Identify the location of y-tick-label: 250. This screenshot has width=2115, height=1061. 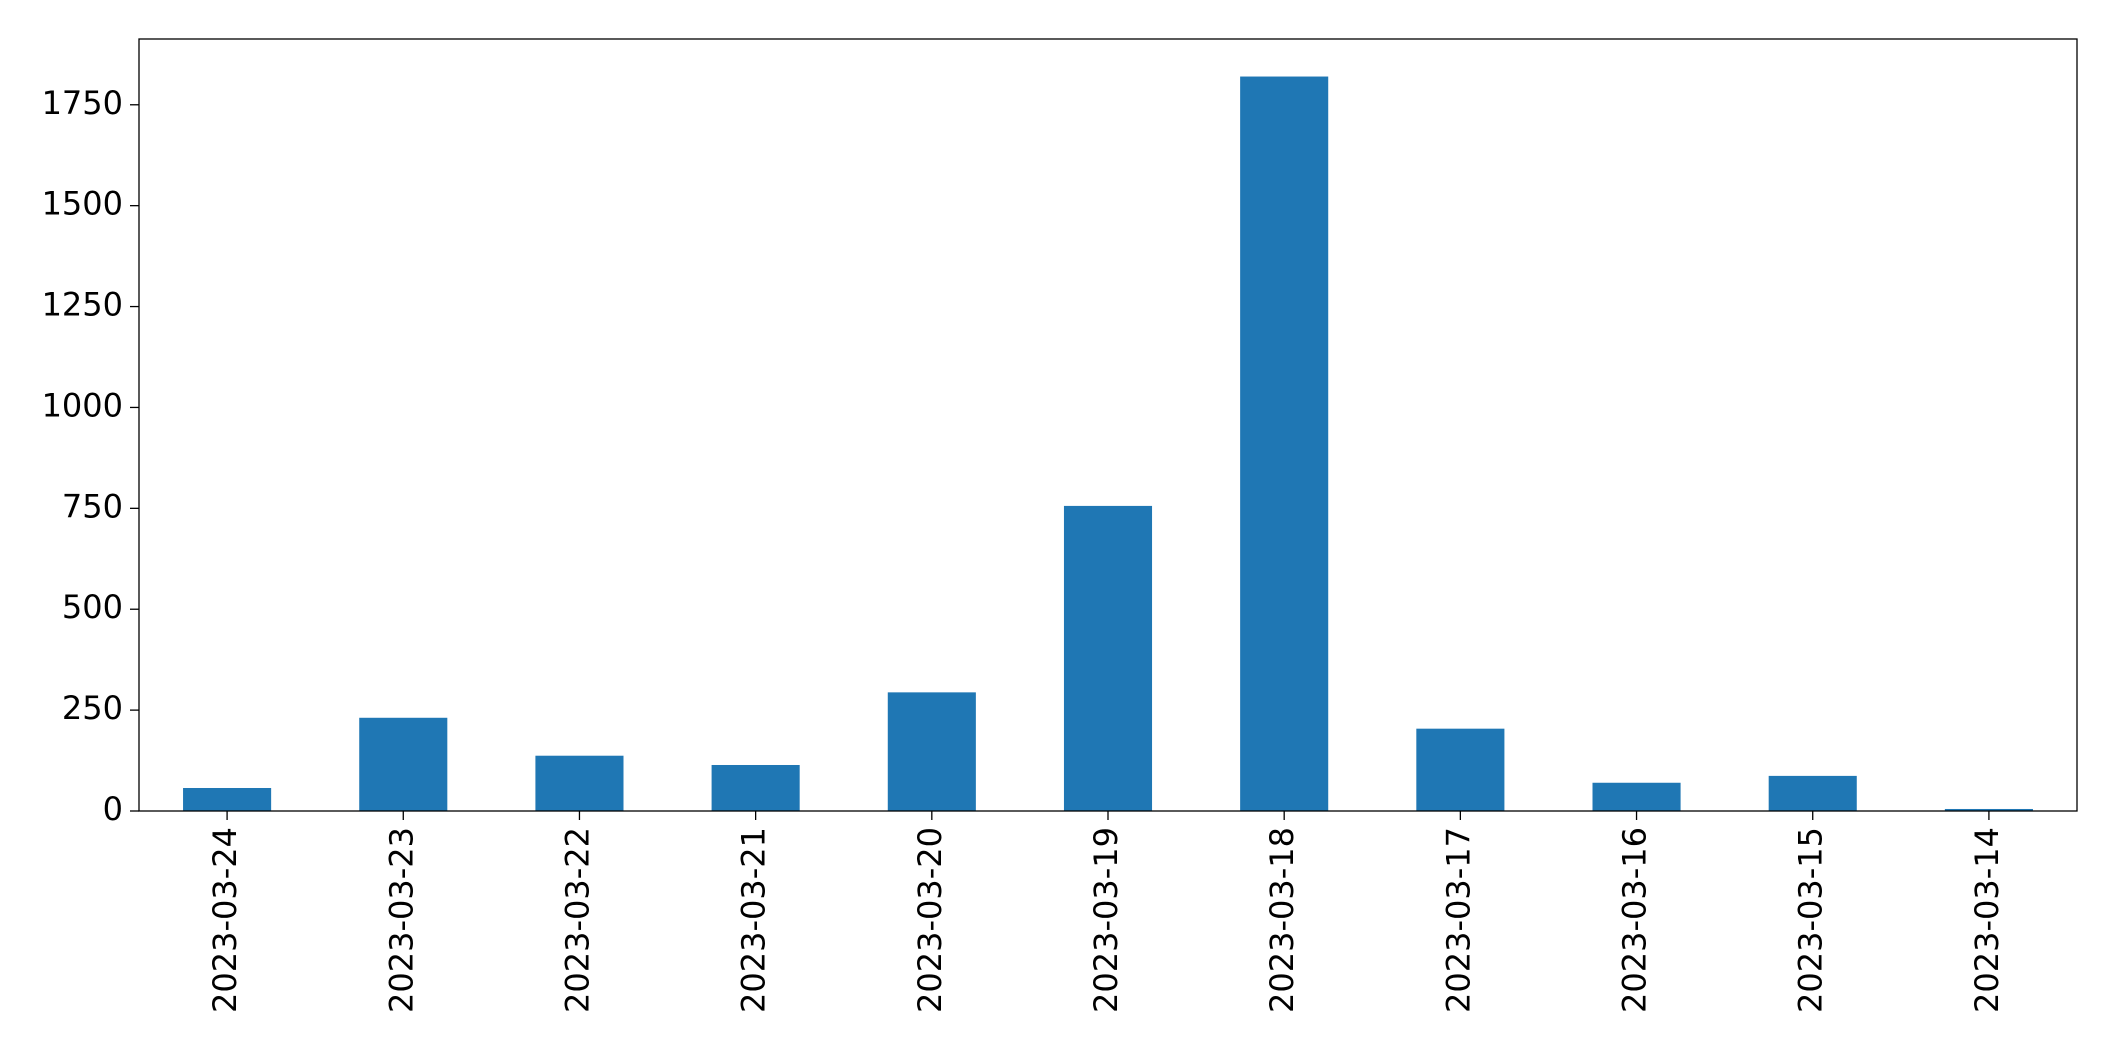
(92, 708).